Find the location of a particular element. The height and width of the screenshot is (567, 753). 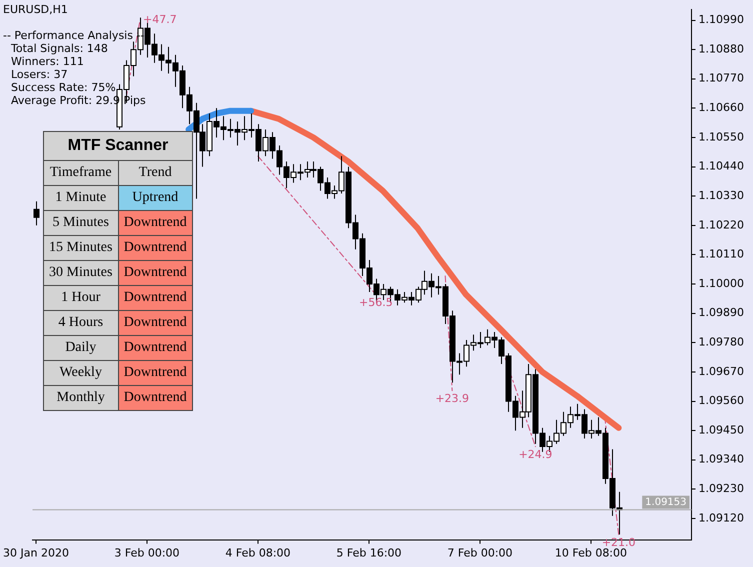

y-tick-label: 1.10880 is located at coordinates (721, 49).